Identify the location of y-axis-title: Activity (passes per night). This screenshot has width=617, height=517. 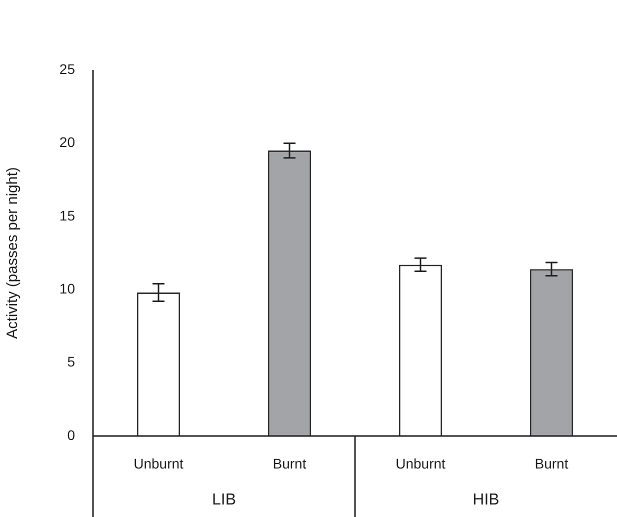
(13, 253).